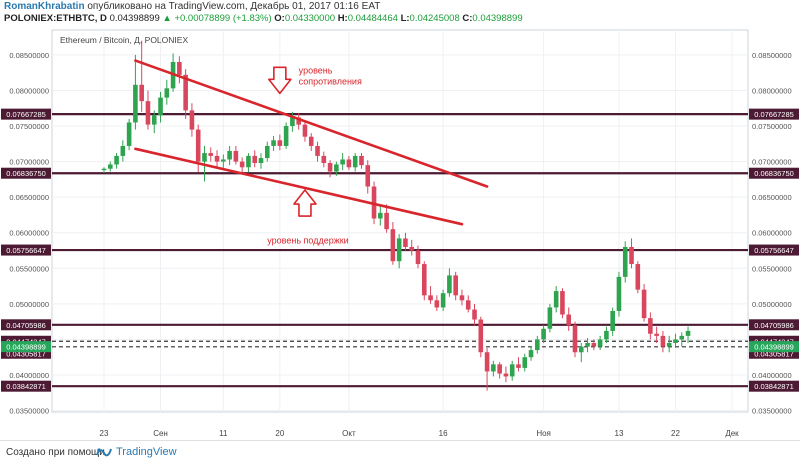  I want to click on tradingview-link: TradingView, so click(146, 452).